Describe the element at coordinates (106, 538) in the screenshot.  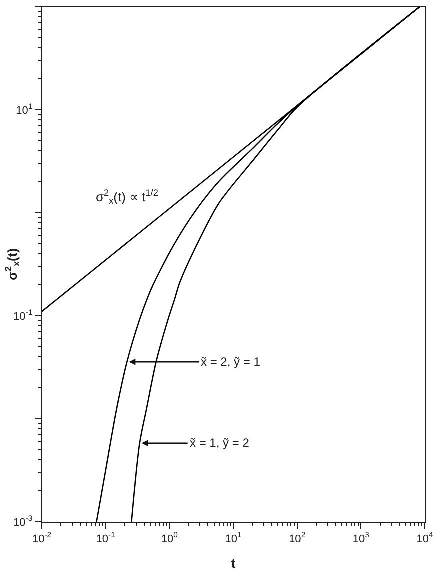
I see `x-tick-label: 10$^{-1}$` at that location.